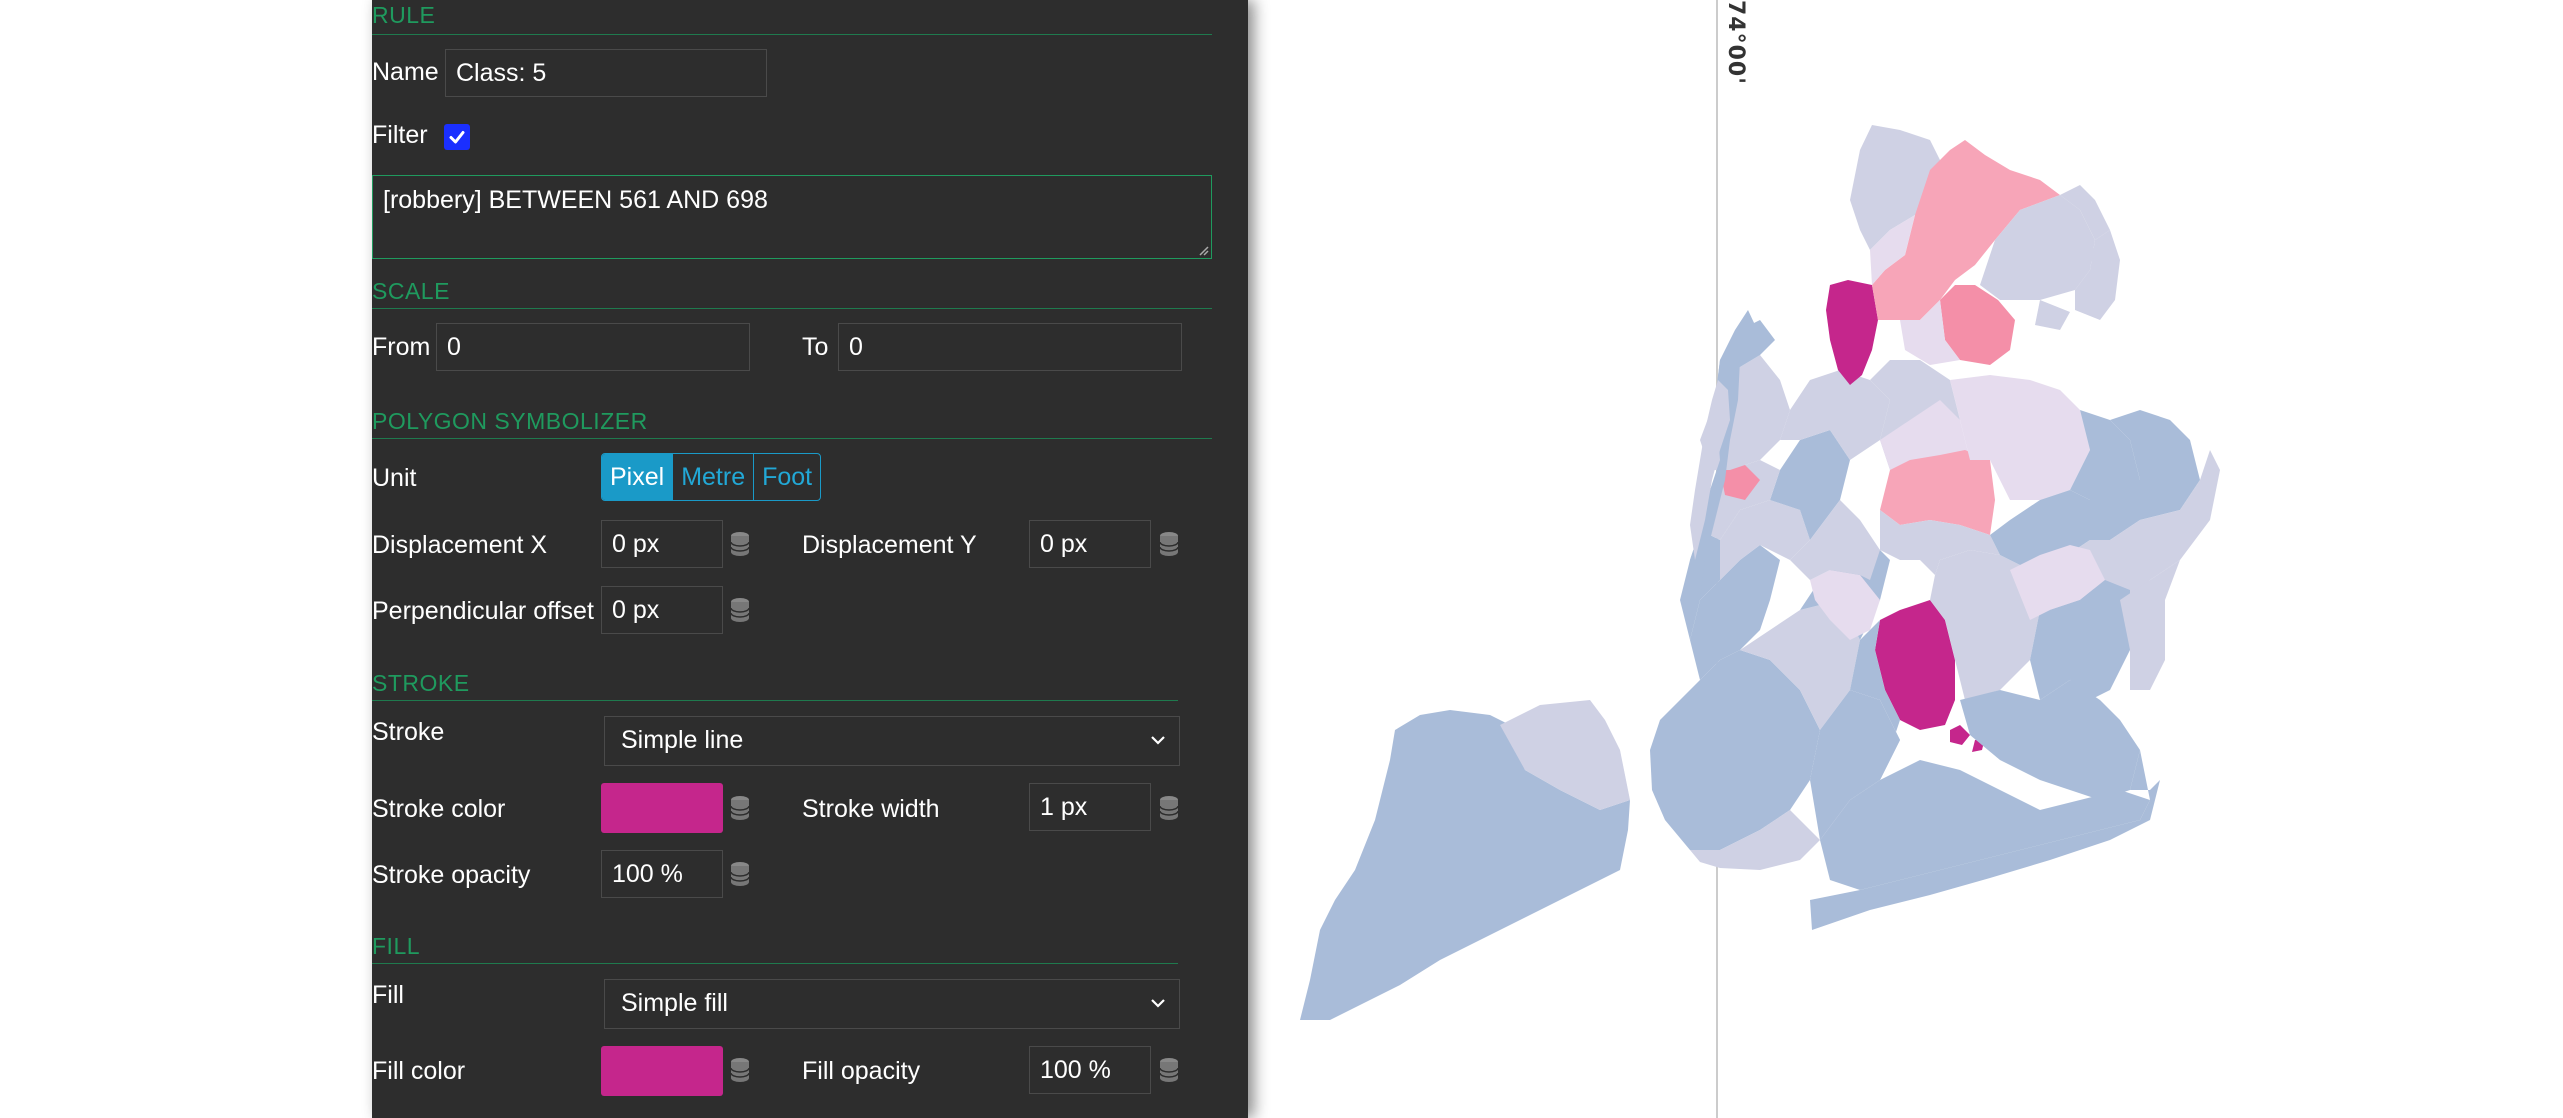 This screenshot has height=1118, width=2563. What do you see at coordinates (394, 478) in the screenshot?
I see `unit-label: Unit` at bounding box center [394, 478].